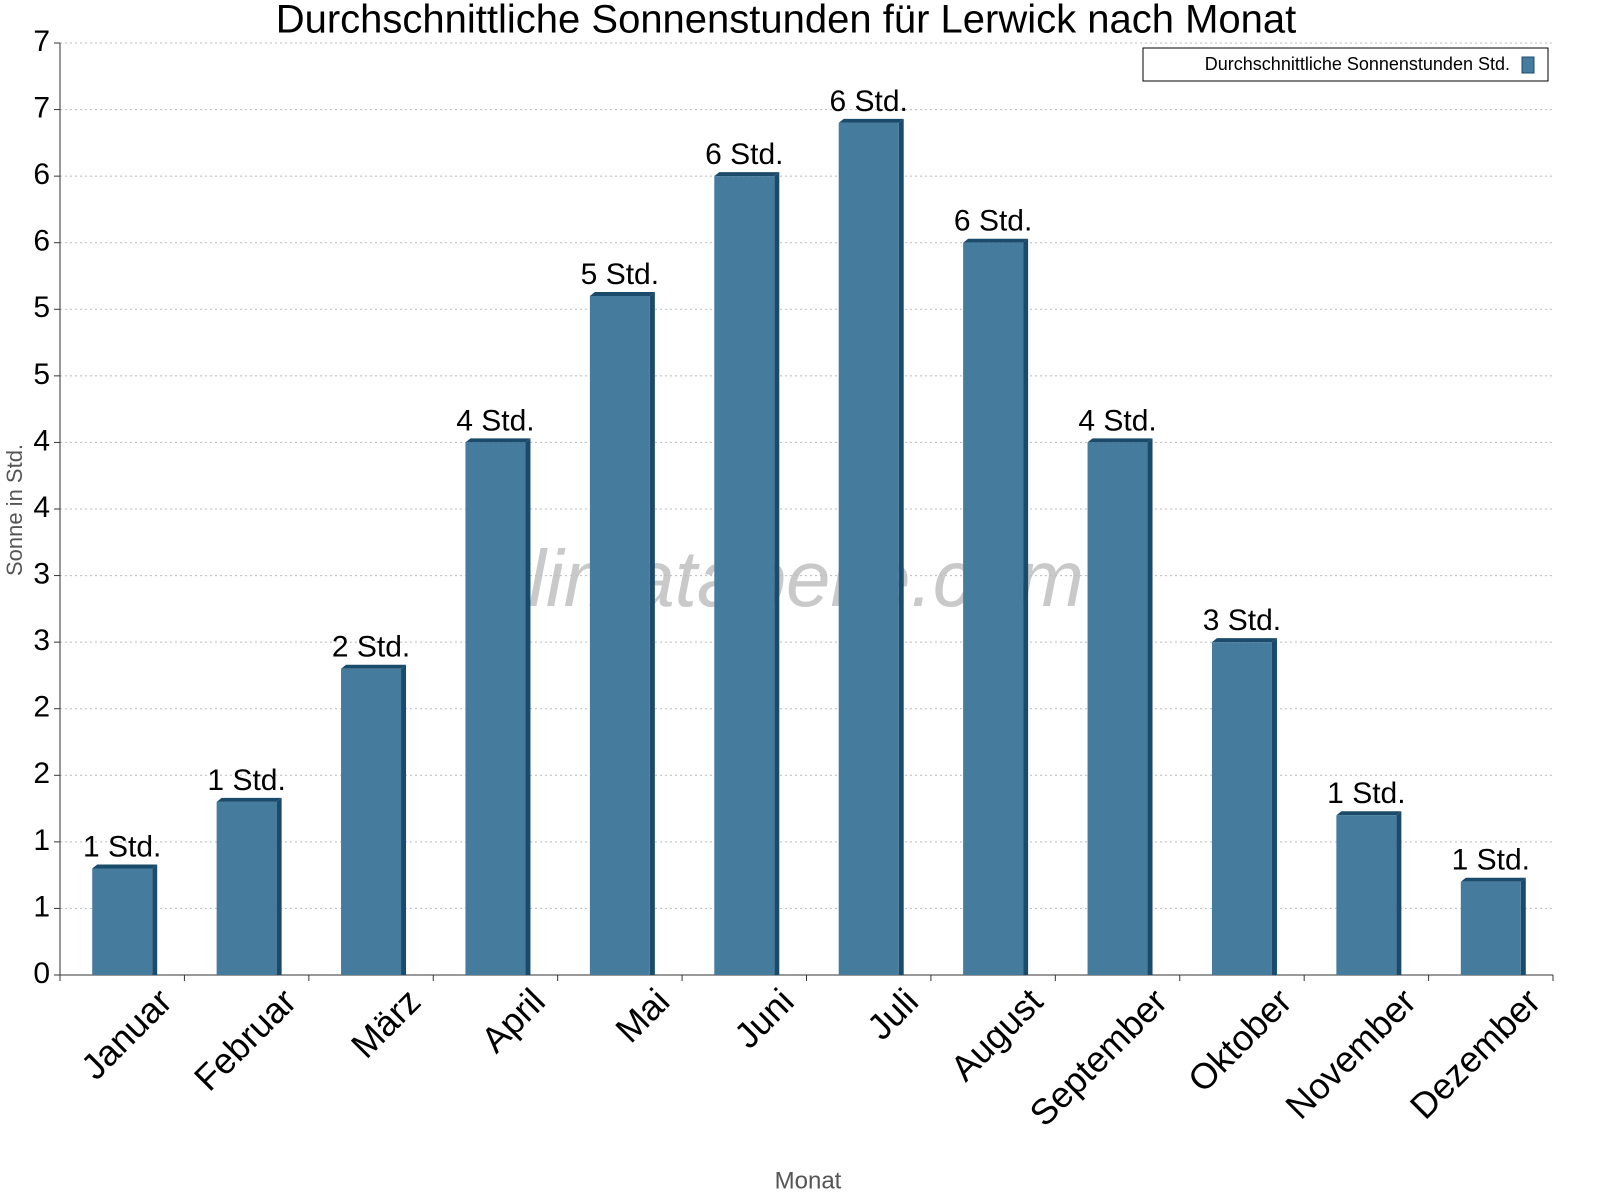 This screenshot has height=1200, width=1600. Describe the element at coordinates (14, 510) in the screenshot. I see `y-axis-title: Sonne in Std.` at that location.